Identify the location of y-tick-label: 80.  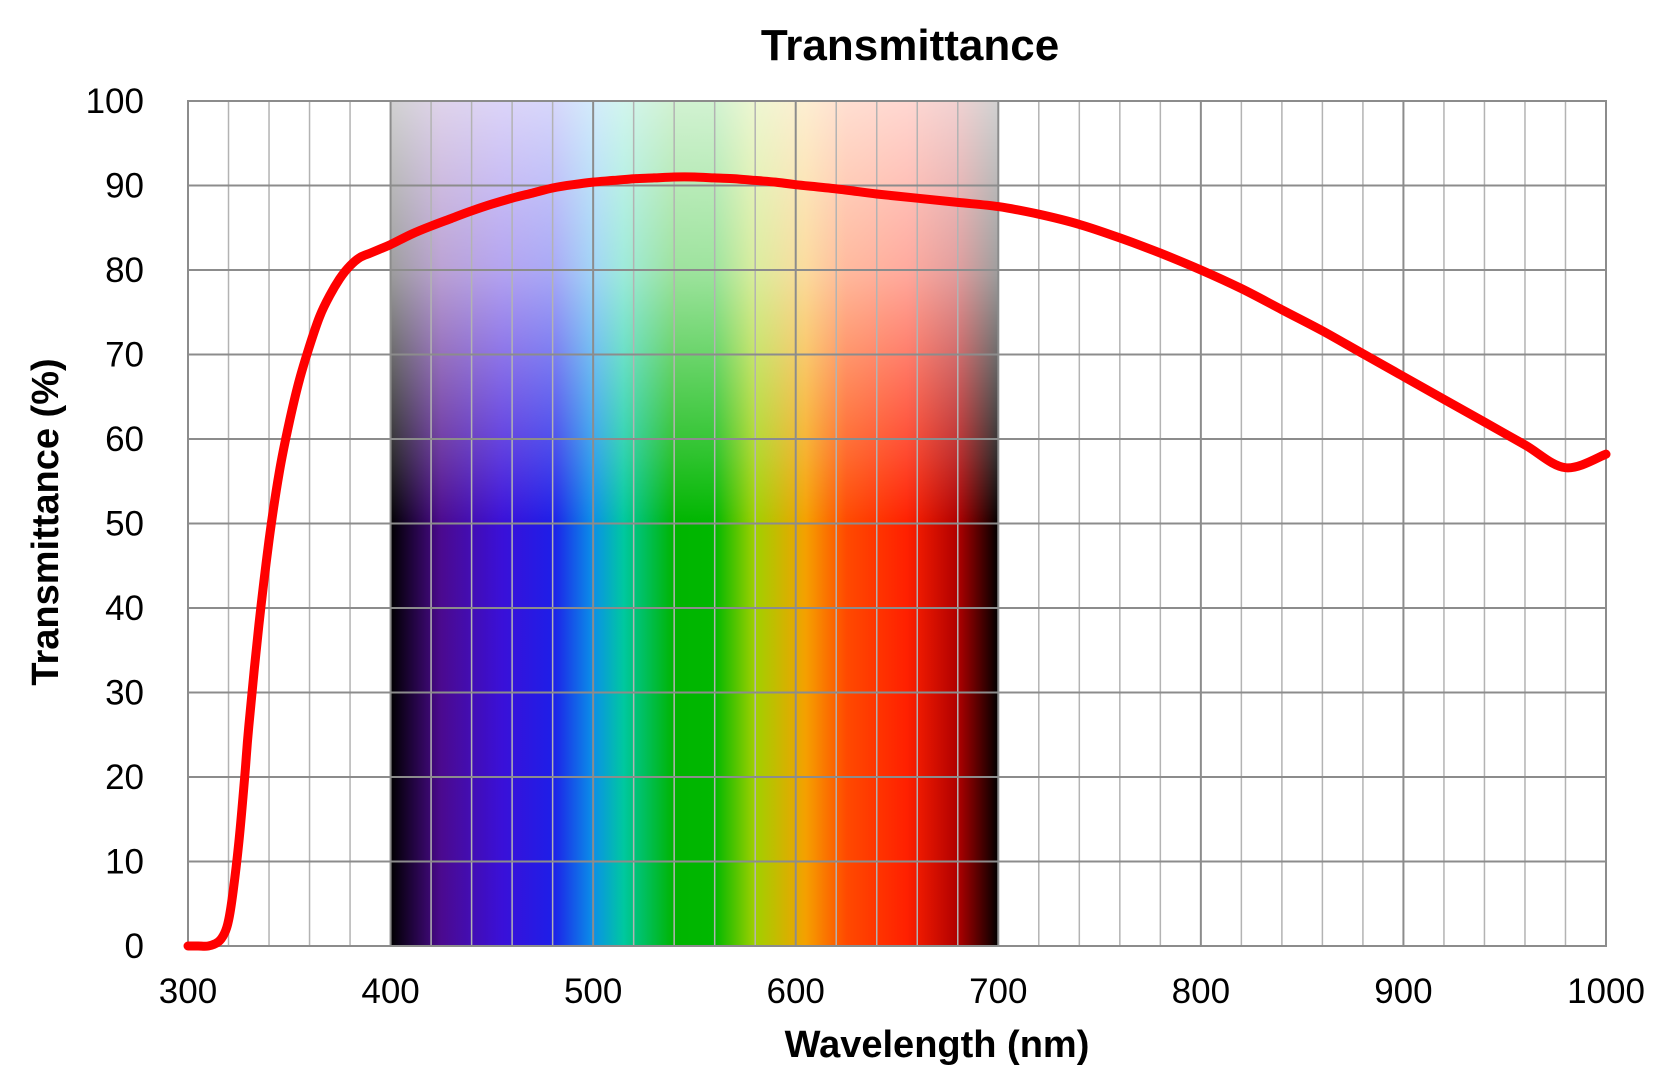
(124, 270).